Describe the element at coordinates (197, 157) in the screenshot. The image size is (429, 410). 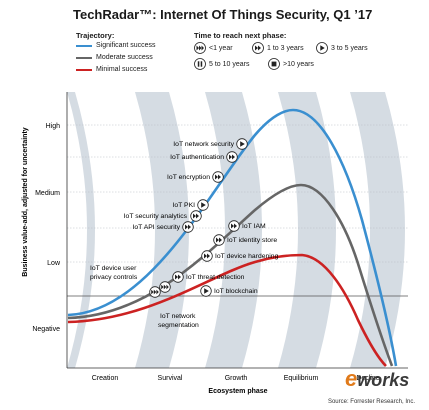
I see `tech-authentication-label: IoT authentication` at that location.